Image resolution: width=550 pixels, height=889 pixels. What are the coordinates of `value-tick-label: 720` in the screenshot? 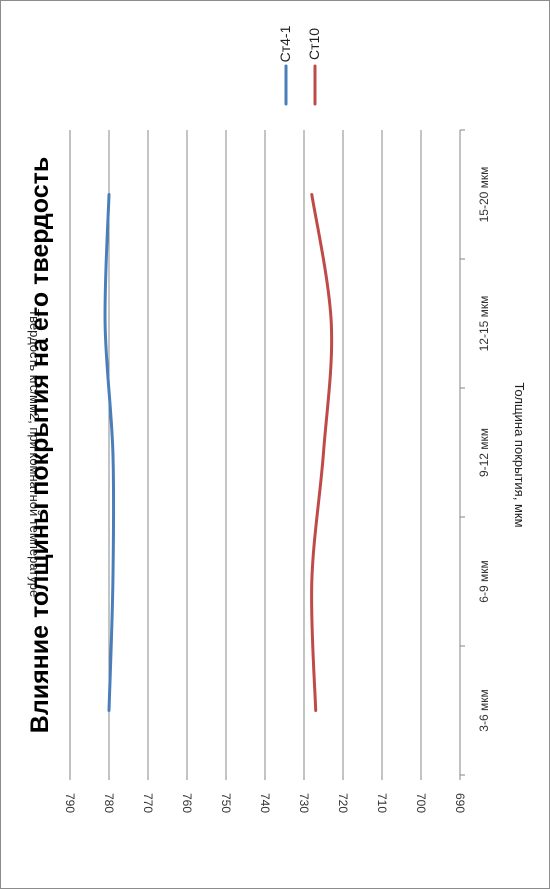 It's located at (343, 803).